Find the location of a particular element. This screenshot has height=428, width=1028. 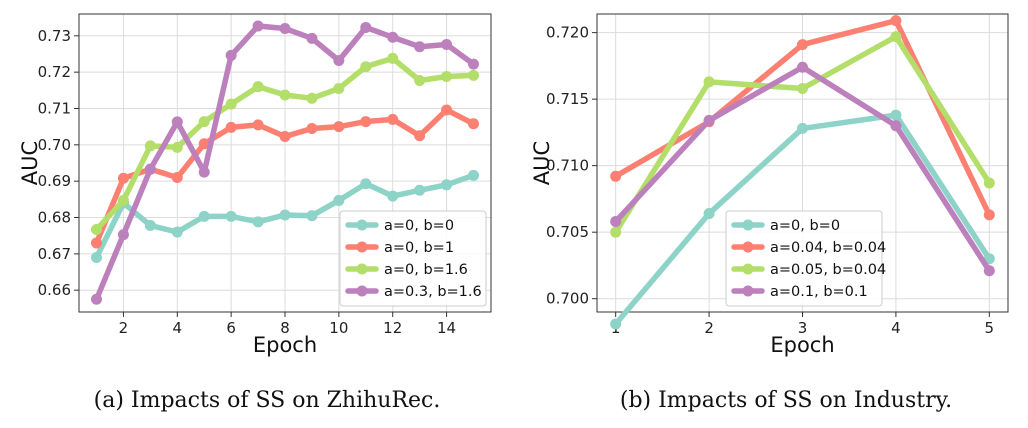

y-tick-label: 0.66 is located at coordinates (54, 290).